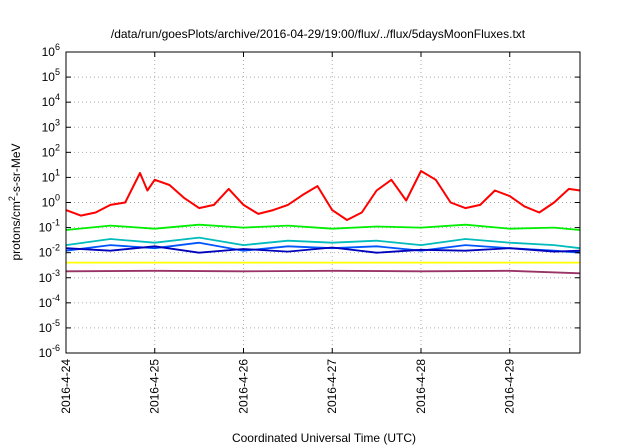 The height and width of the screenshot is (448, 640). What do you see at coordinates (421, 386) in the screenshot?
I see `x-tick-label: 2016-4-28` at bounding box center [421, 386].